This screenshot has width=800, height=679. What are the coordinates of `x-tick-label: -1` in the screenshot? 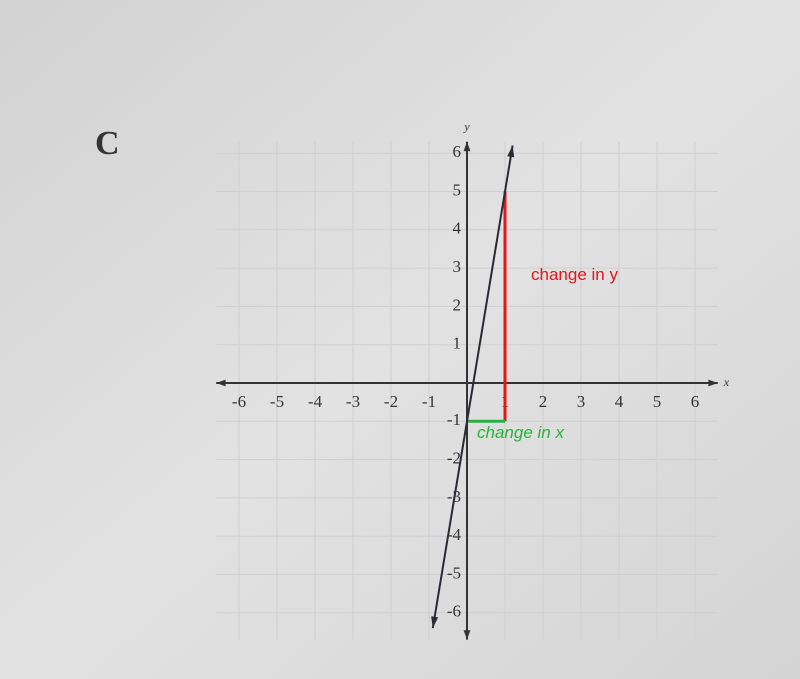 It's located at (429, 401).